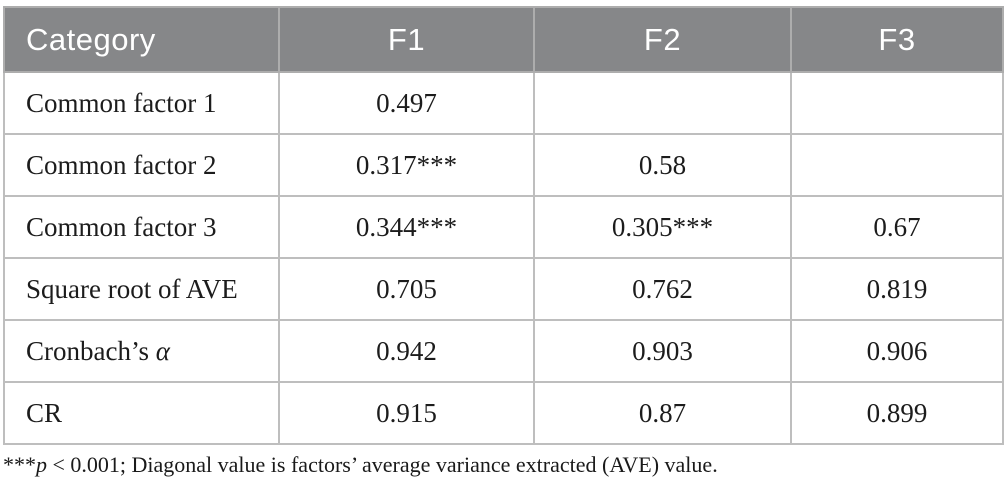  What do you see at coordinates (406, 227) in the screenshot?
I see `cell-f1: 0.344***` at bounding box center [406, 227].